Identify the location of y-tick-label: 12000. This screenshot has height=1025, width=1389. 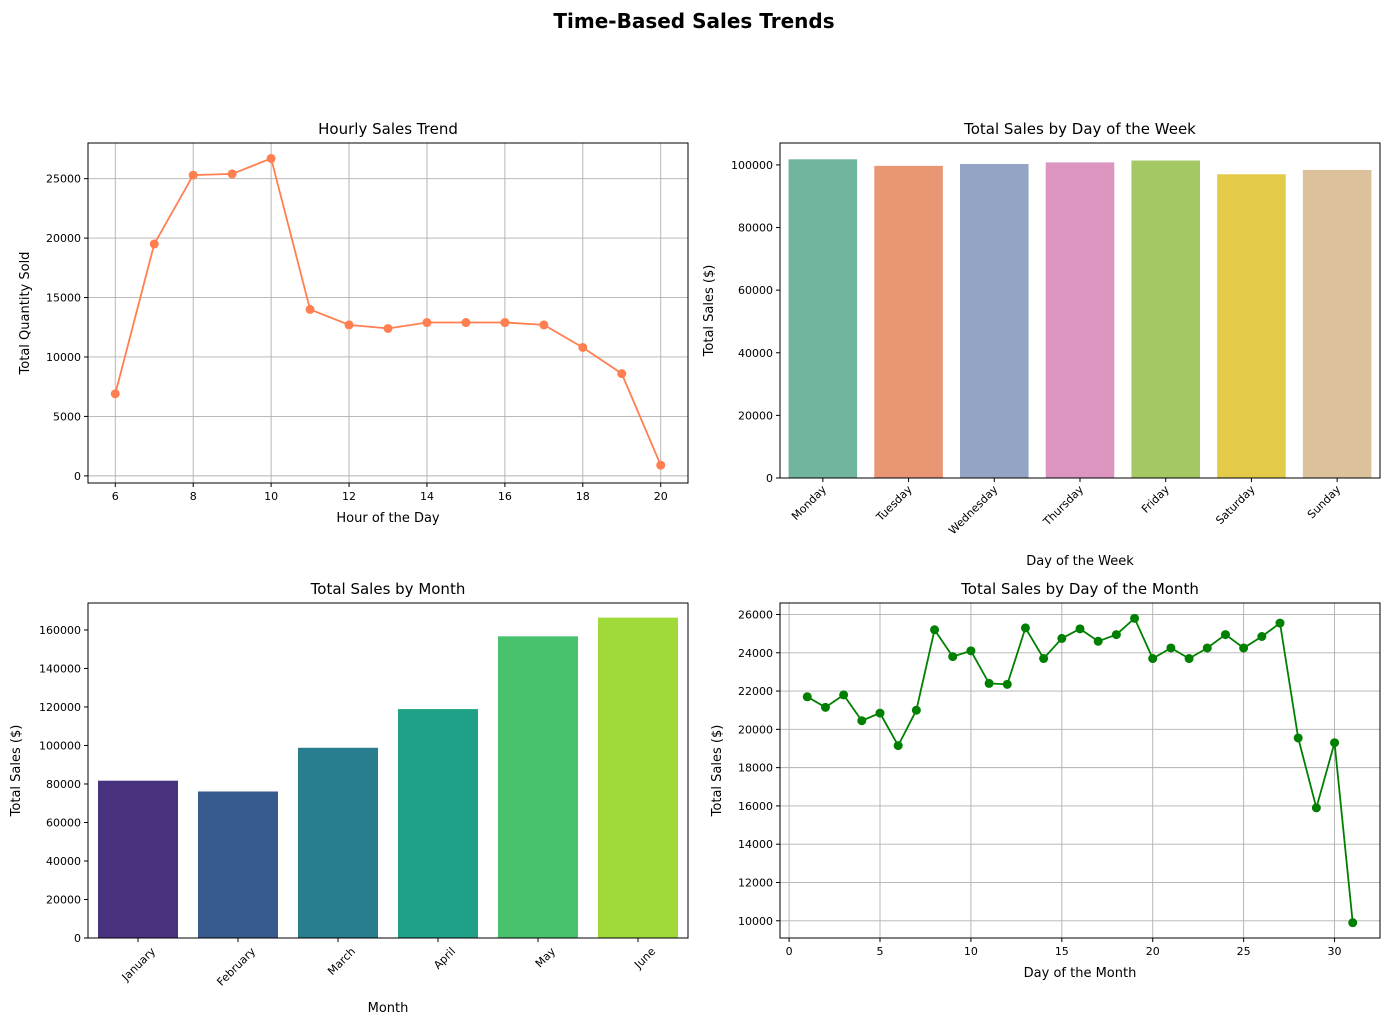
(755, 882).